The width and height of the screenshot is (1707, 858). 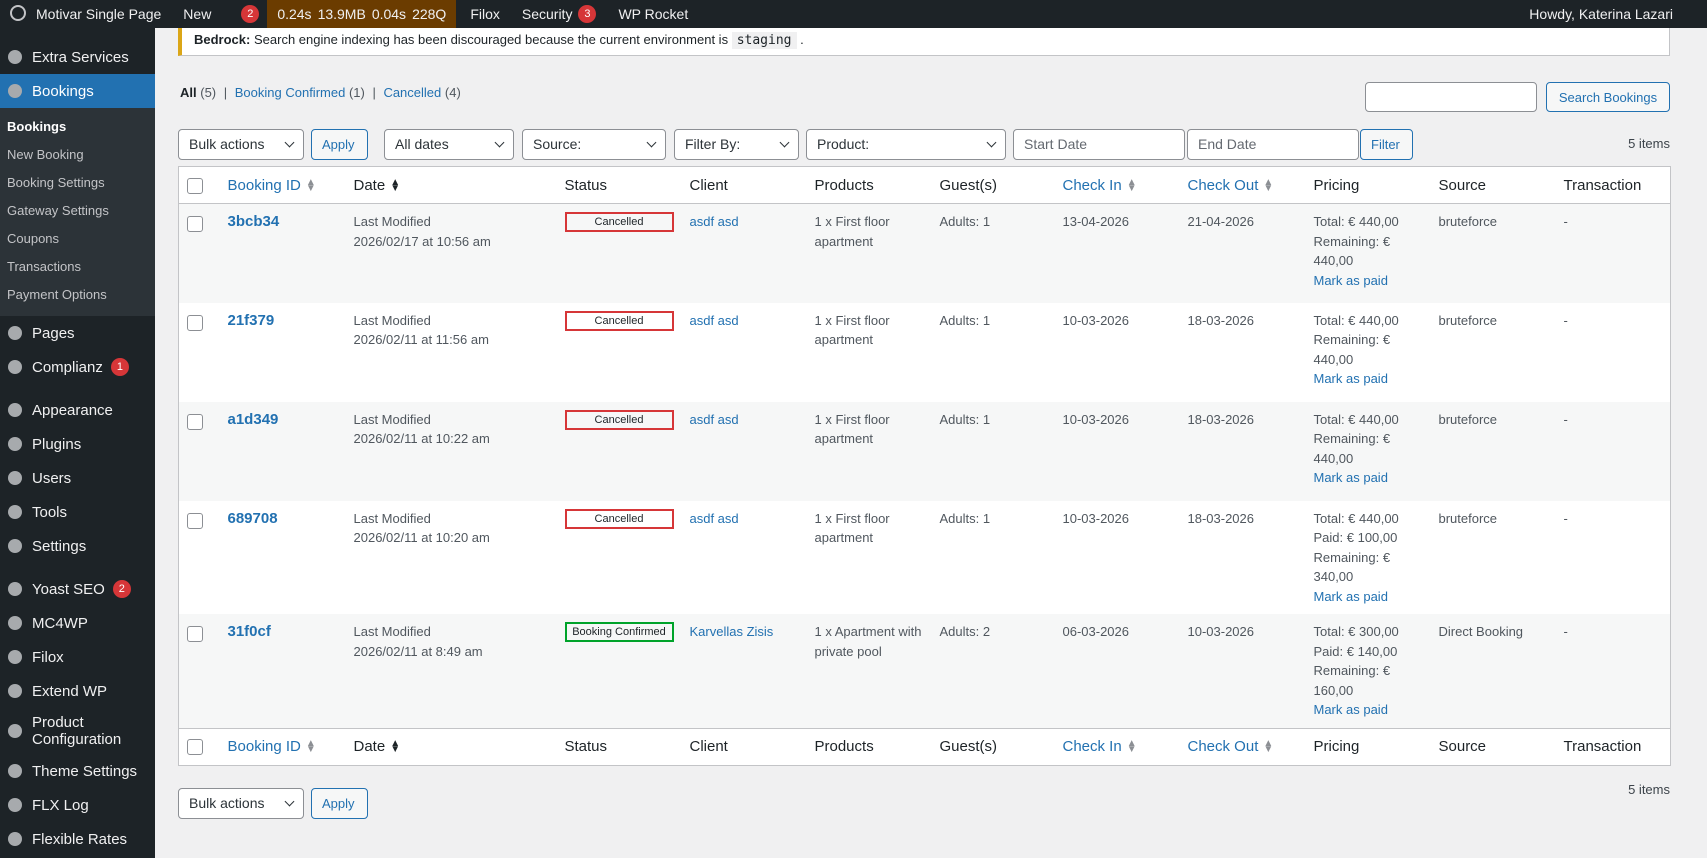 I want to click on menu-item: Pages, so click(x=77, y=333).